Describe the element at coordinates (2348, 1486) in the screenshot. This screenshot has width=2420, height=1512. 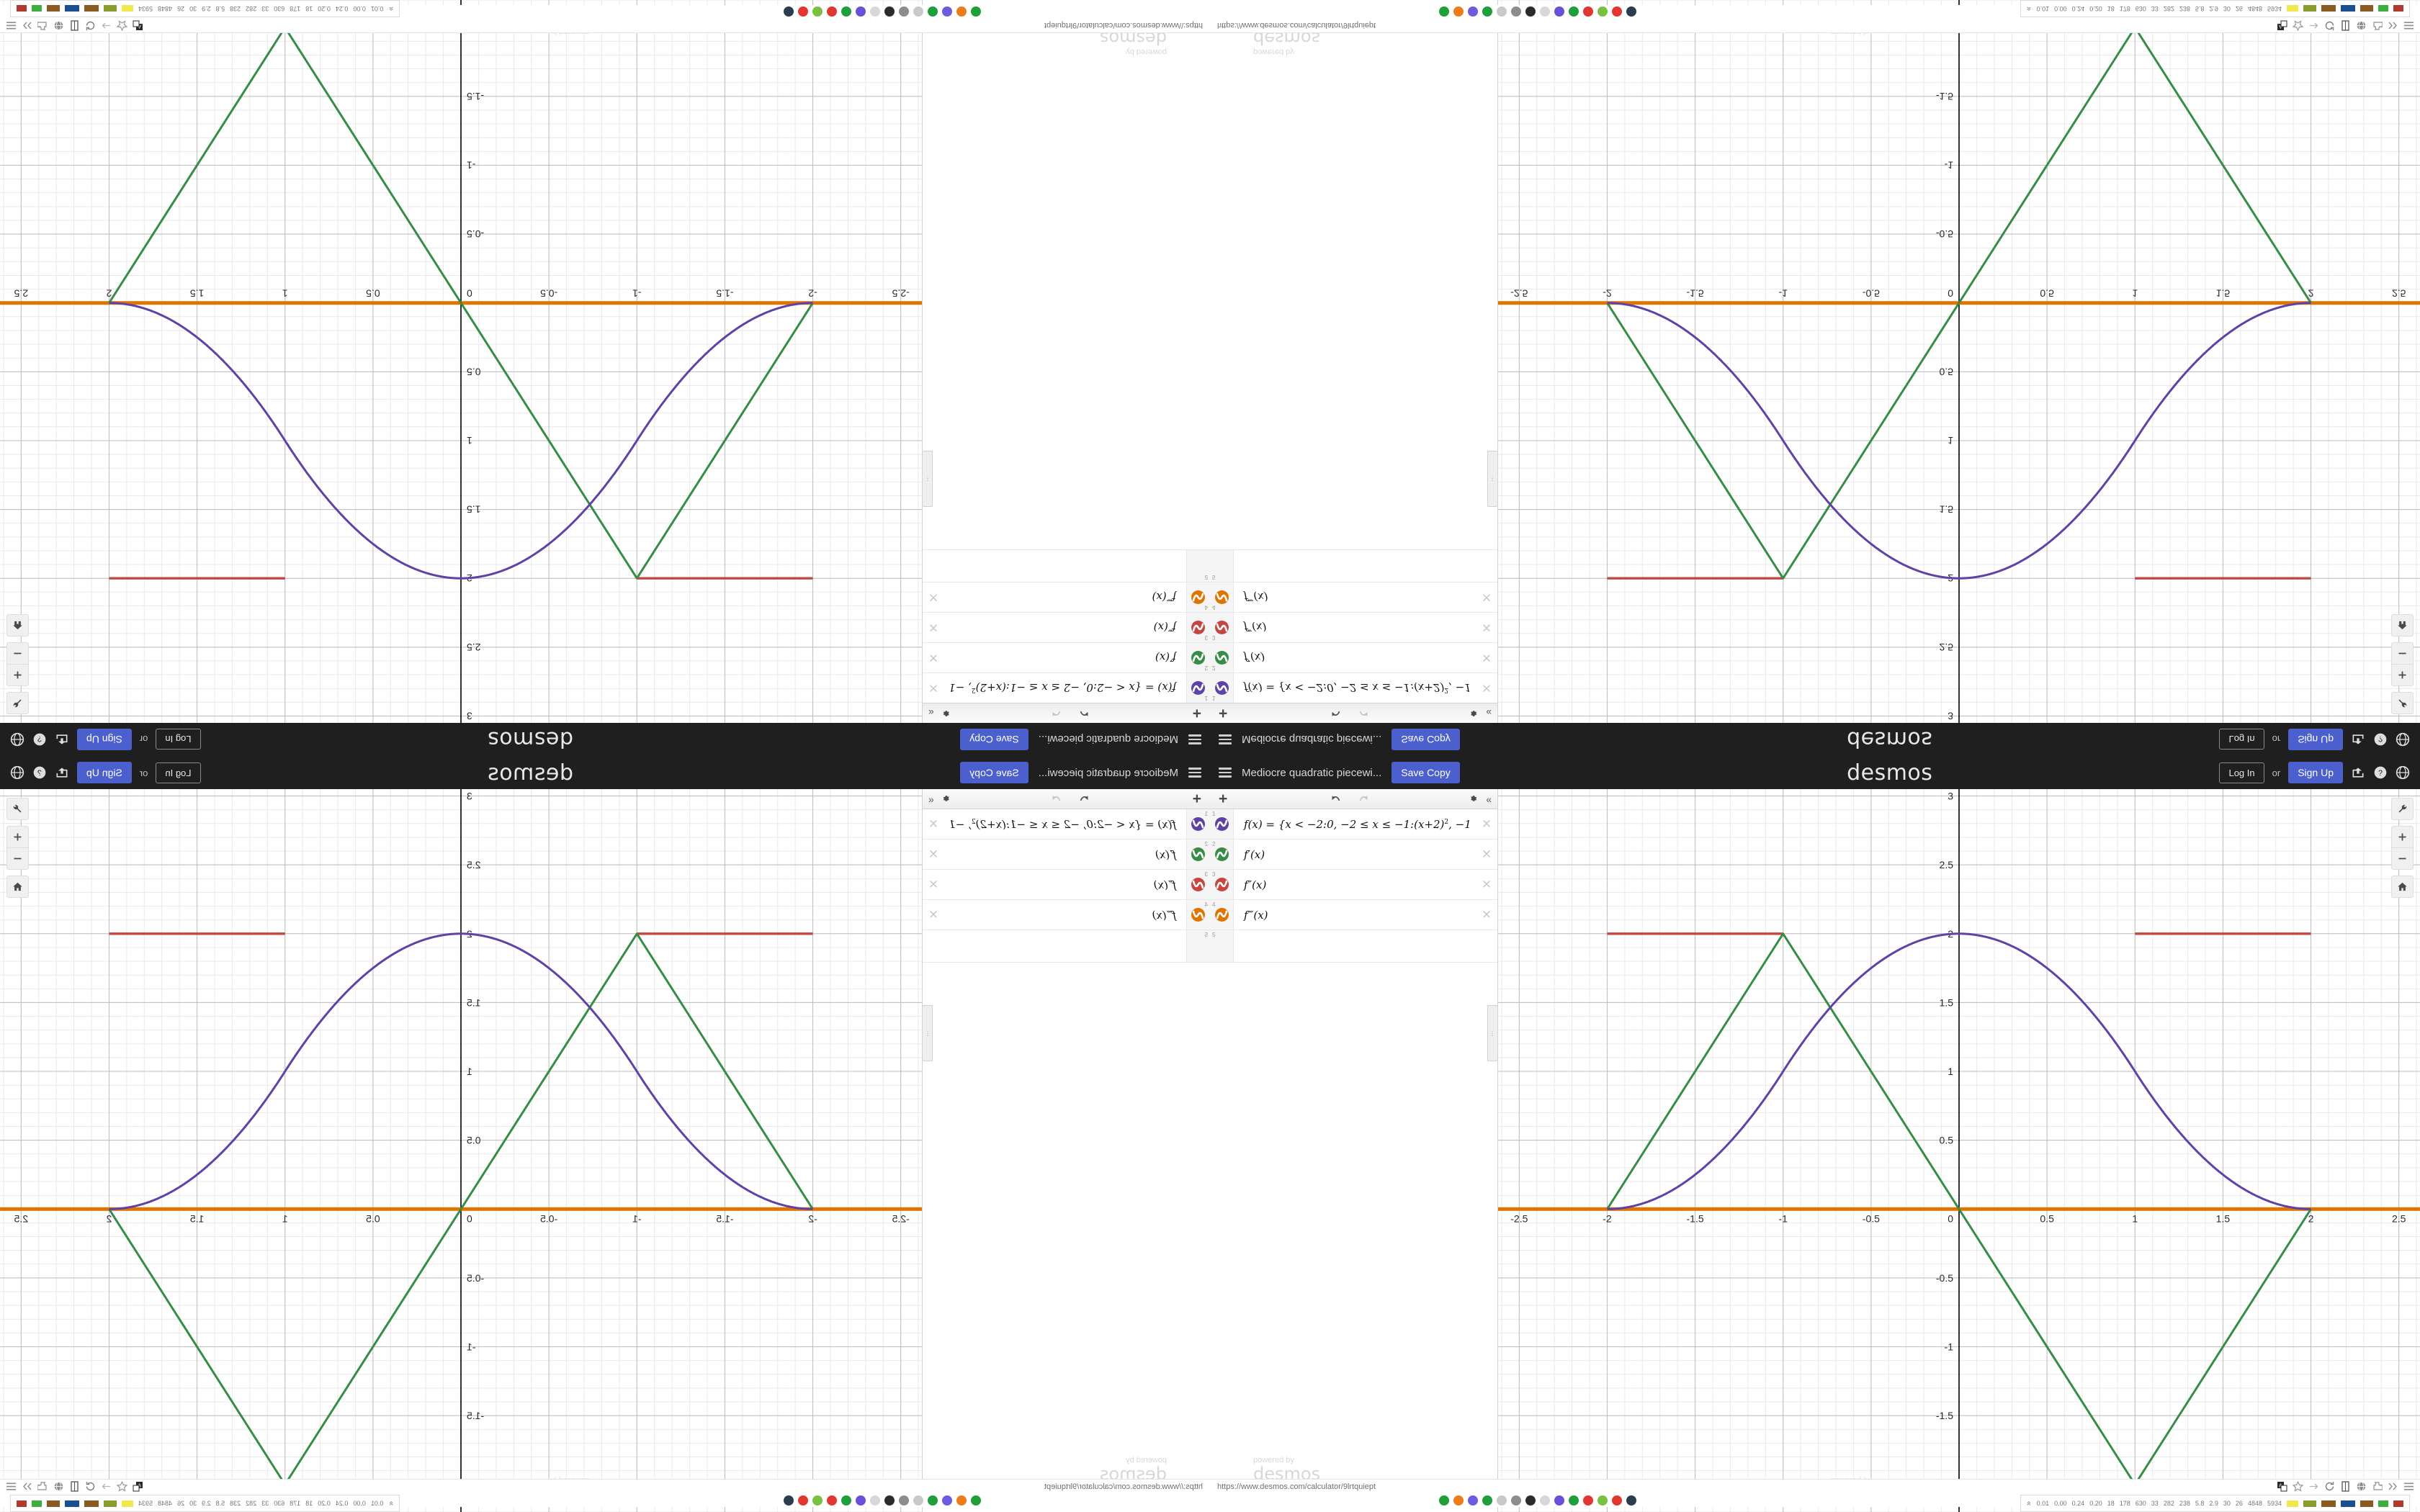
I see `browser-status-icons: A` at that location.